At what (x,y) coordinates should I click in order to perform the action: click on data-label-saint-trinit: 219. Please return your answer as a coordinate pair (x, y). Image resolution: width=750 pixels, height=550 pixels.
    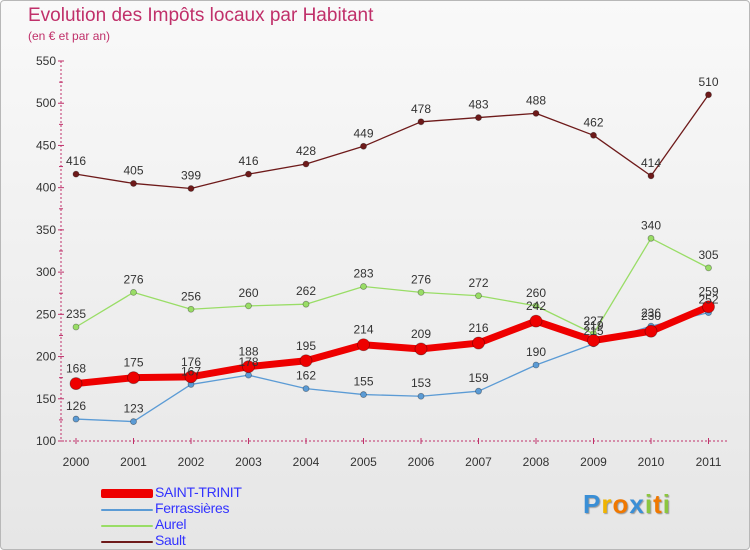
    Looking at the image, I should click on (593, 326).